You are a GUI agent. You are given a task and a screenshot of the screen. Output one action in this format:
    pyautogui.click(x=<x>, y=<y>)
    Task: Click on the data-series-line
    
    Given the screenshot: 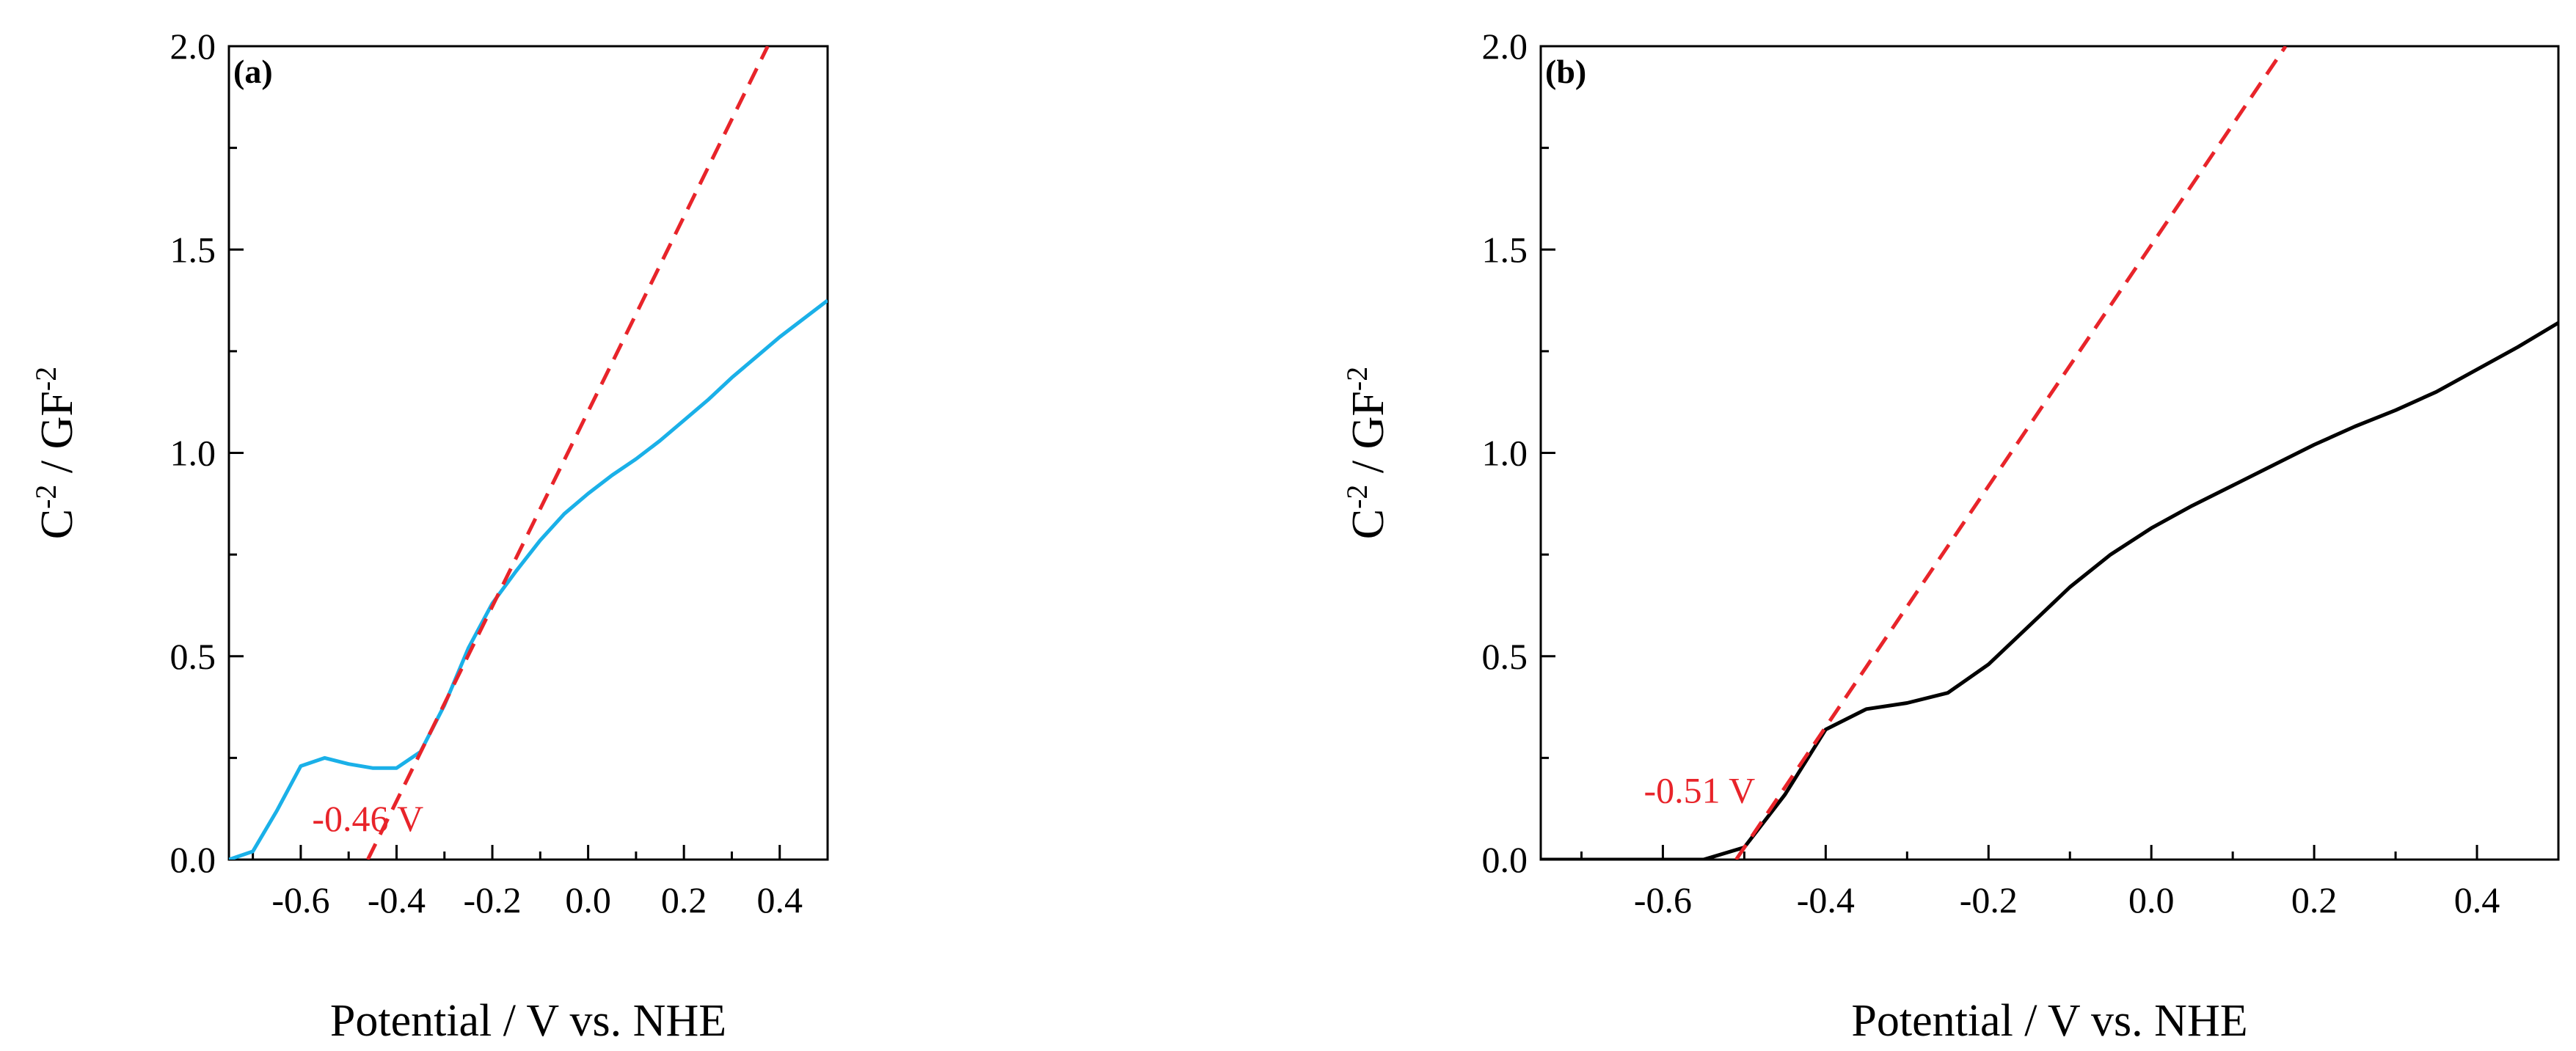 What is the action you would take?
    pyautogui.click(x=529, y=579)
    